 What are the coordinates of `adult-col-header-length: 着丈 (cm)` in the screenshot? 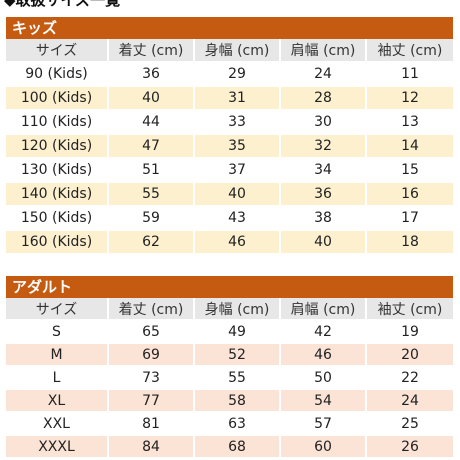 It's located at (152, 309).